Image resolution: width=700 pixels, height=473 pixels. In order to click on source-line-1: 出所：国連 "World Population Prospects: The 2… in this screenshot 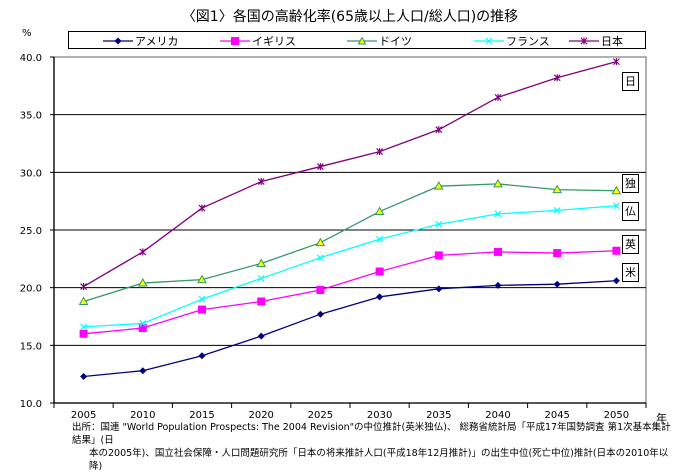, I will do `click(371, 434)`.